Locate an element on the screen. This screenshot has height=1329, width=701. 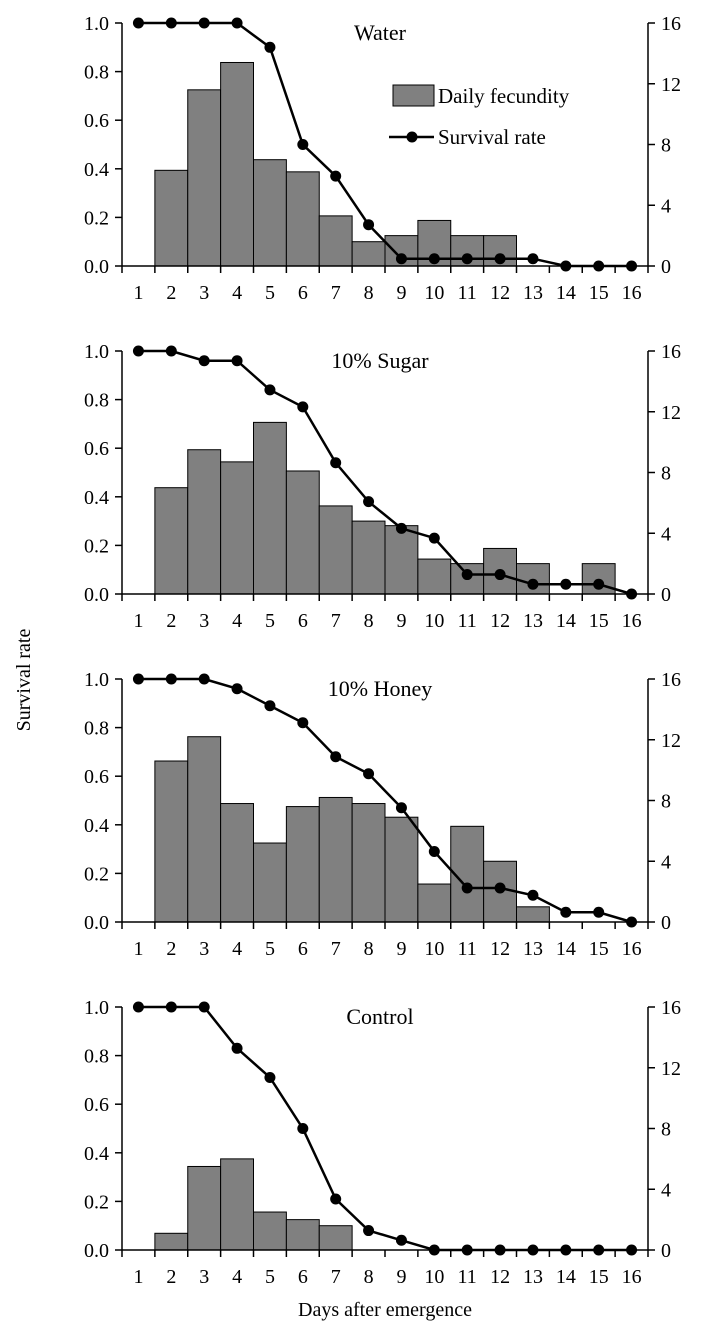
x-tick-label: 1 is located at coordinates (138, 621).